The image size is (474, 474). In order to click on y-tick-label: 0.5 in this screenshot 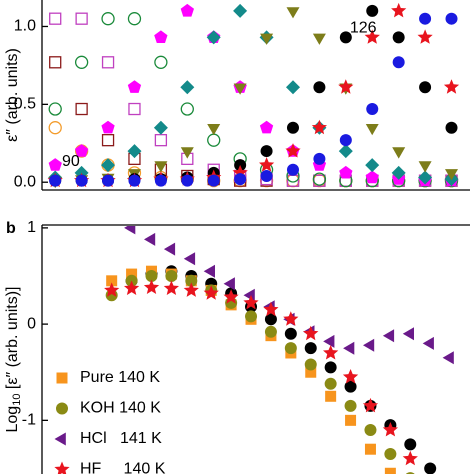, I will do `click(25, 104)`.